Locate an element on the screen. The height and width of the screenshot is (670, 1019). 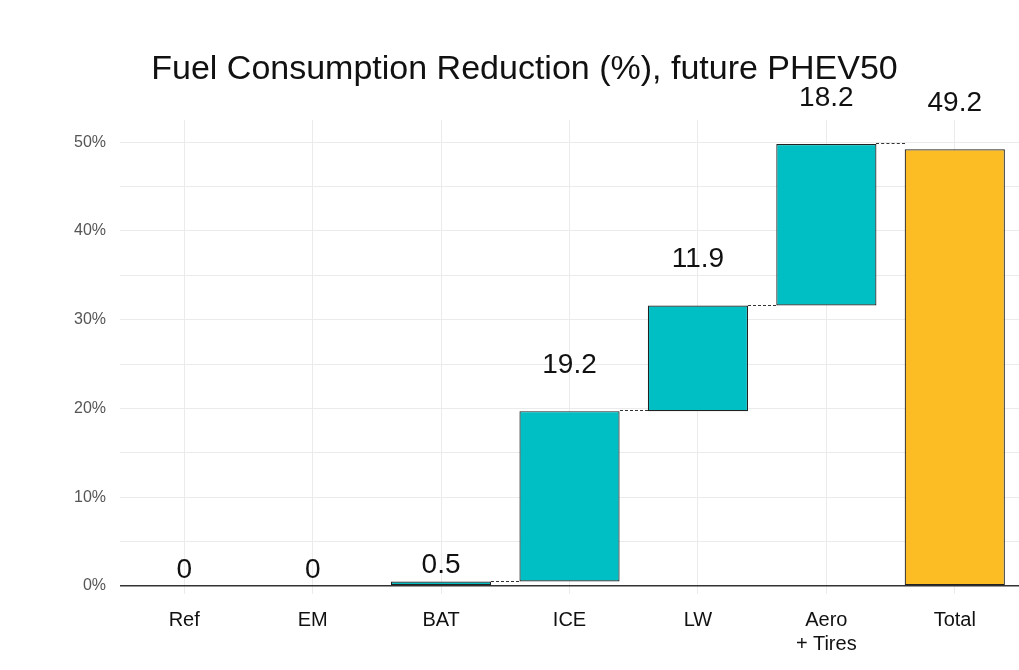
y-tick-label: 40% is located at coordinates (90, 230).